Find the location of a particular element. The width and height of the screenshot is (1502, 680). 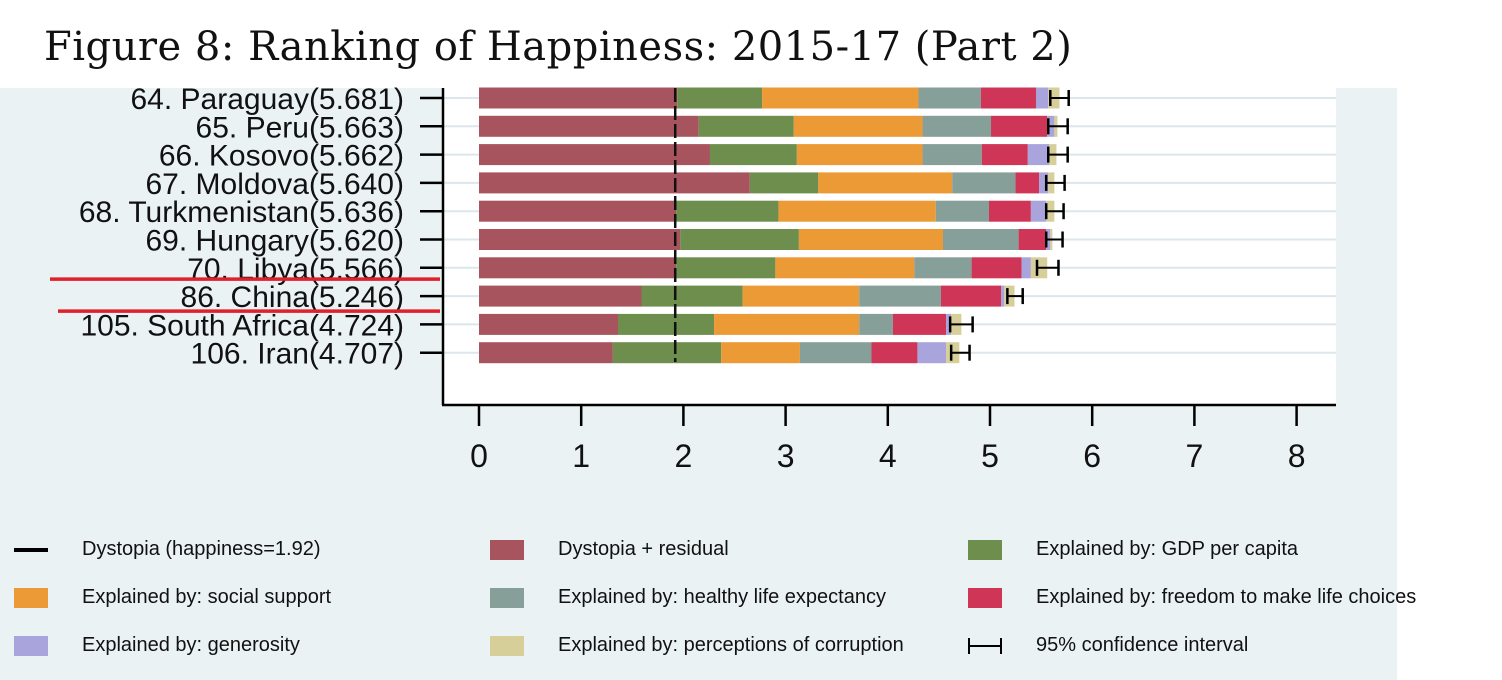

legend-label: Explained by: generosity is located at coordinates (191, 645).